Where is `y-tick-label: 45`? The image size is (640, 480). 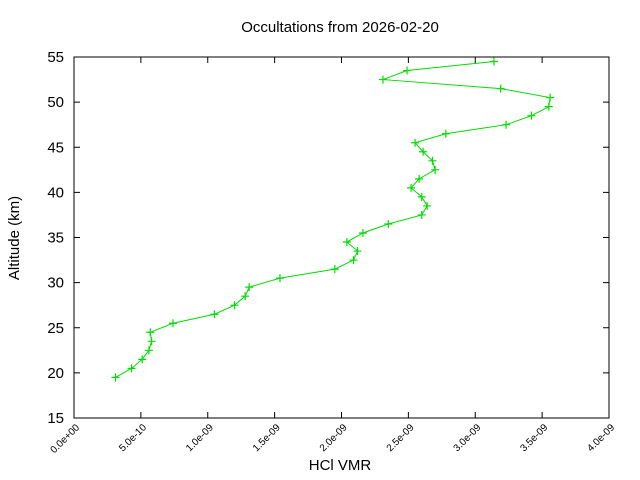 y-tick-label: 45 is located at coordinates (55, 147).